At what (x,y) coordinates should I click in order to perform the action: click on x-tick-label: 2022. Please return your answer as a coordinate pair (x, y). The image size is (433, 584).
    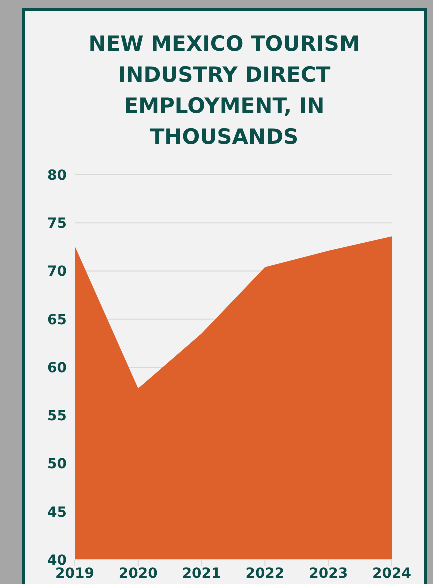
    Looking at the image, I should click on (265, 574).